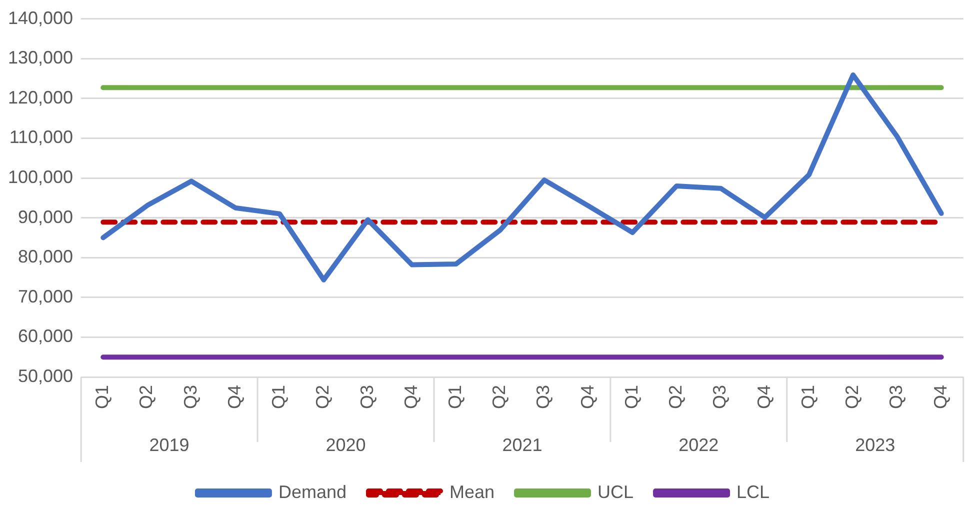 Image resolution: width=971 pixels, height=512 pixels. Describe the element at coordinates (522, 444) in the screenshot. I see `text: 2021` at that location.